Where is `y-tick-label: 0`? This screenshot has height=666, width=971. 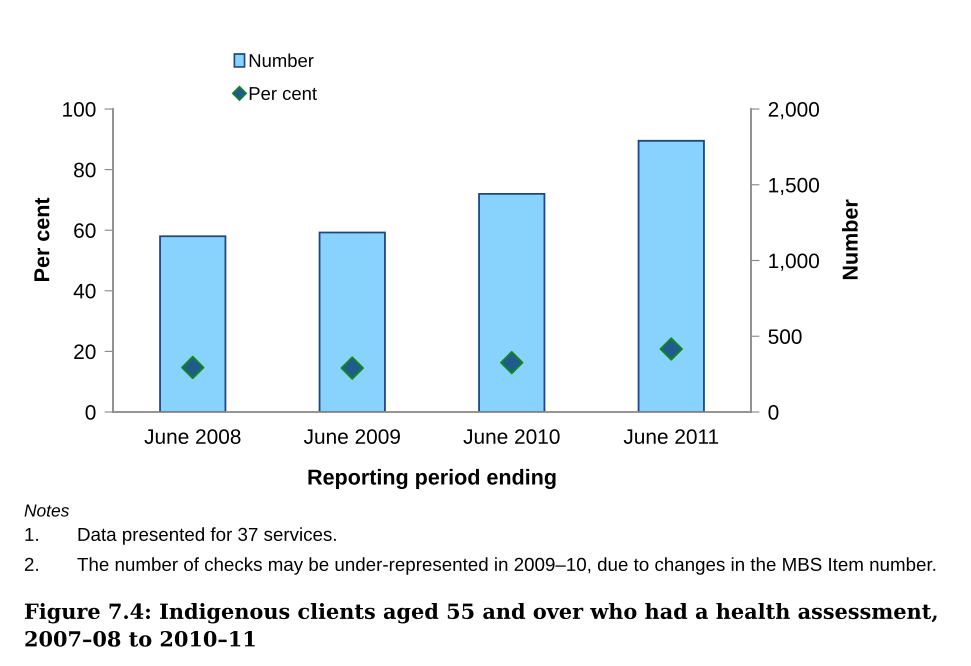
y-tick-label: 0 is located at coordinates (91, 412).